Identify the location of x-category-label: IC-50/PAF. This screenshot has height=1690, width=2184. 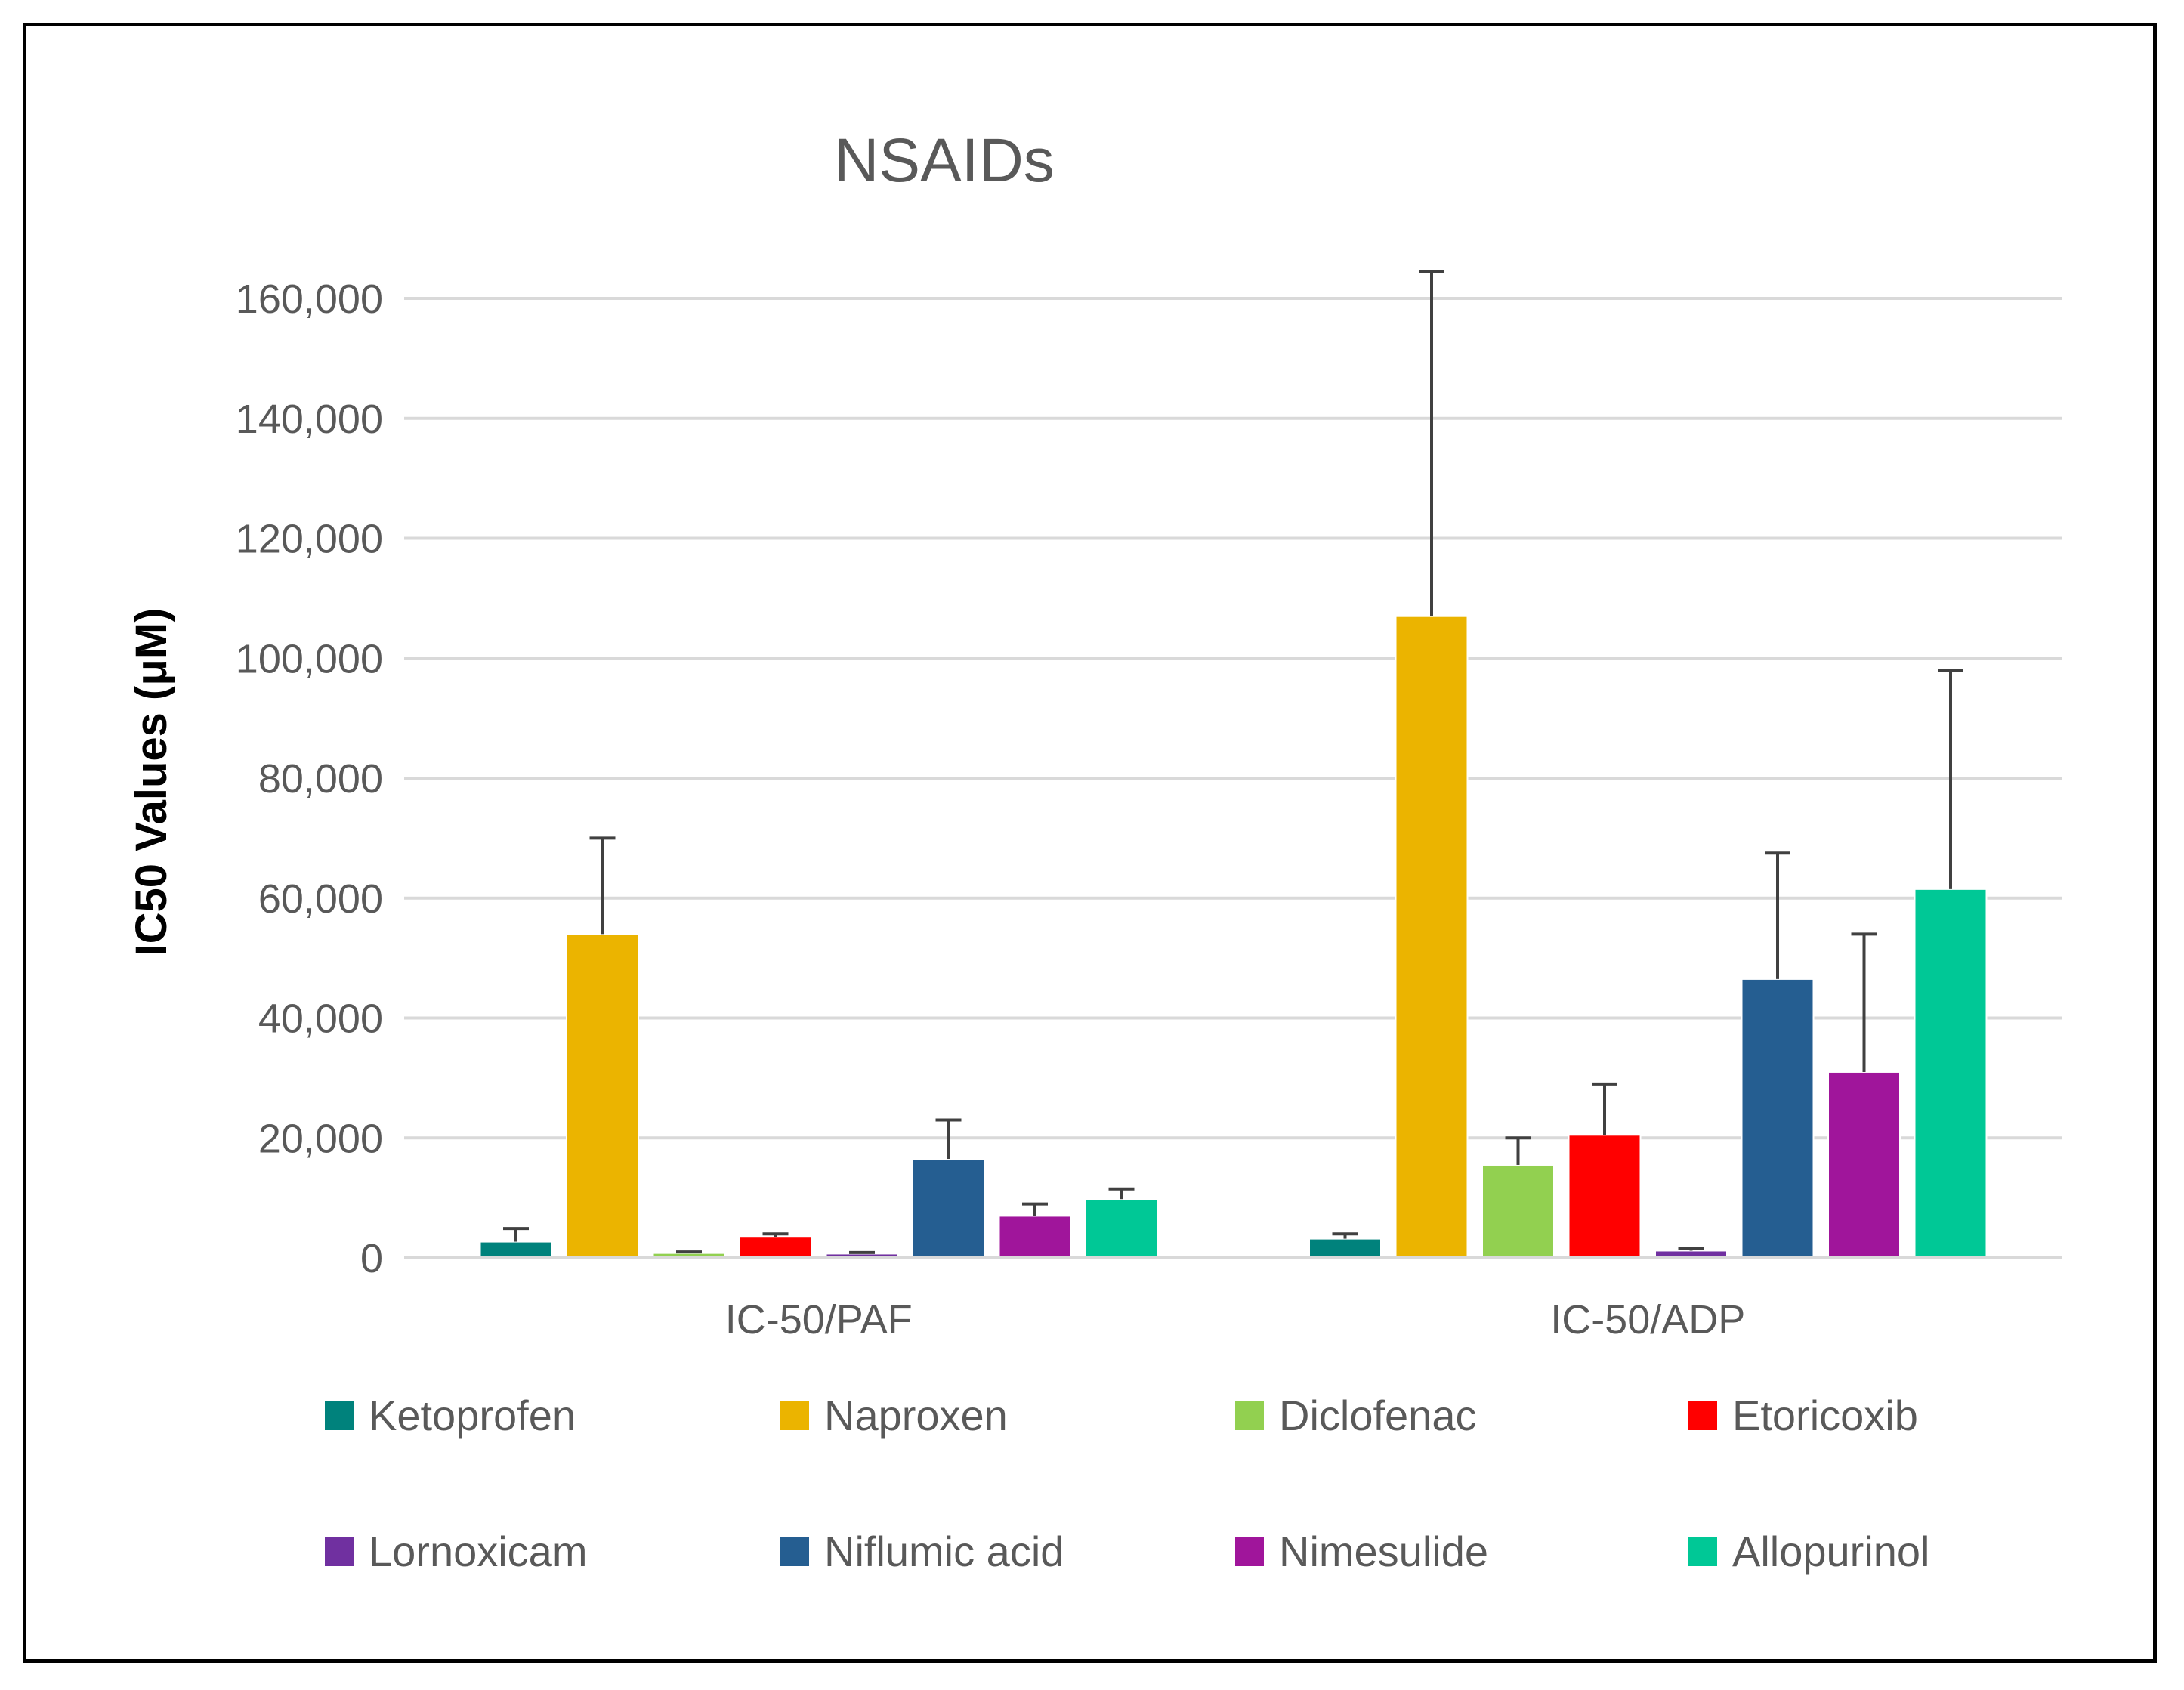
(819, 1319).